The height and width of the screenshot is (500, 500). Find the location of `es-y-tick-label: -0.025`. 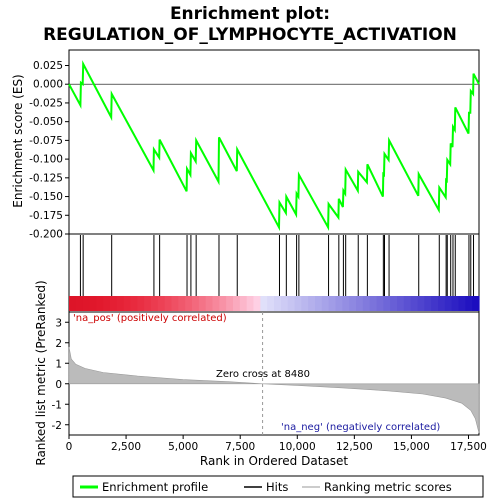

es-y-tick-label: -0.025 is located at coordinates (46, 103).